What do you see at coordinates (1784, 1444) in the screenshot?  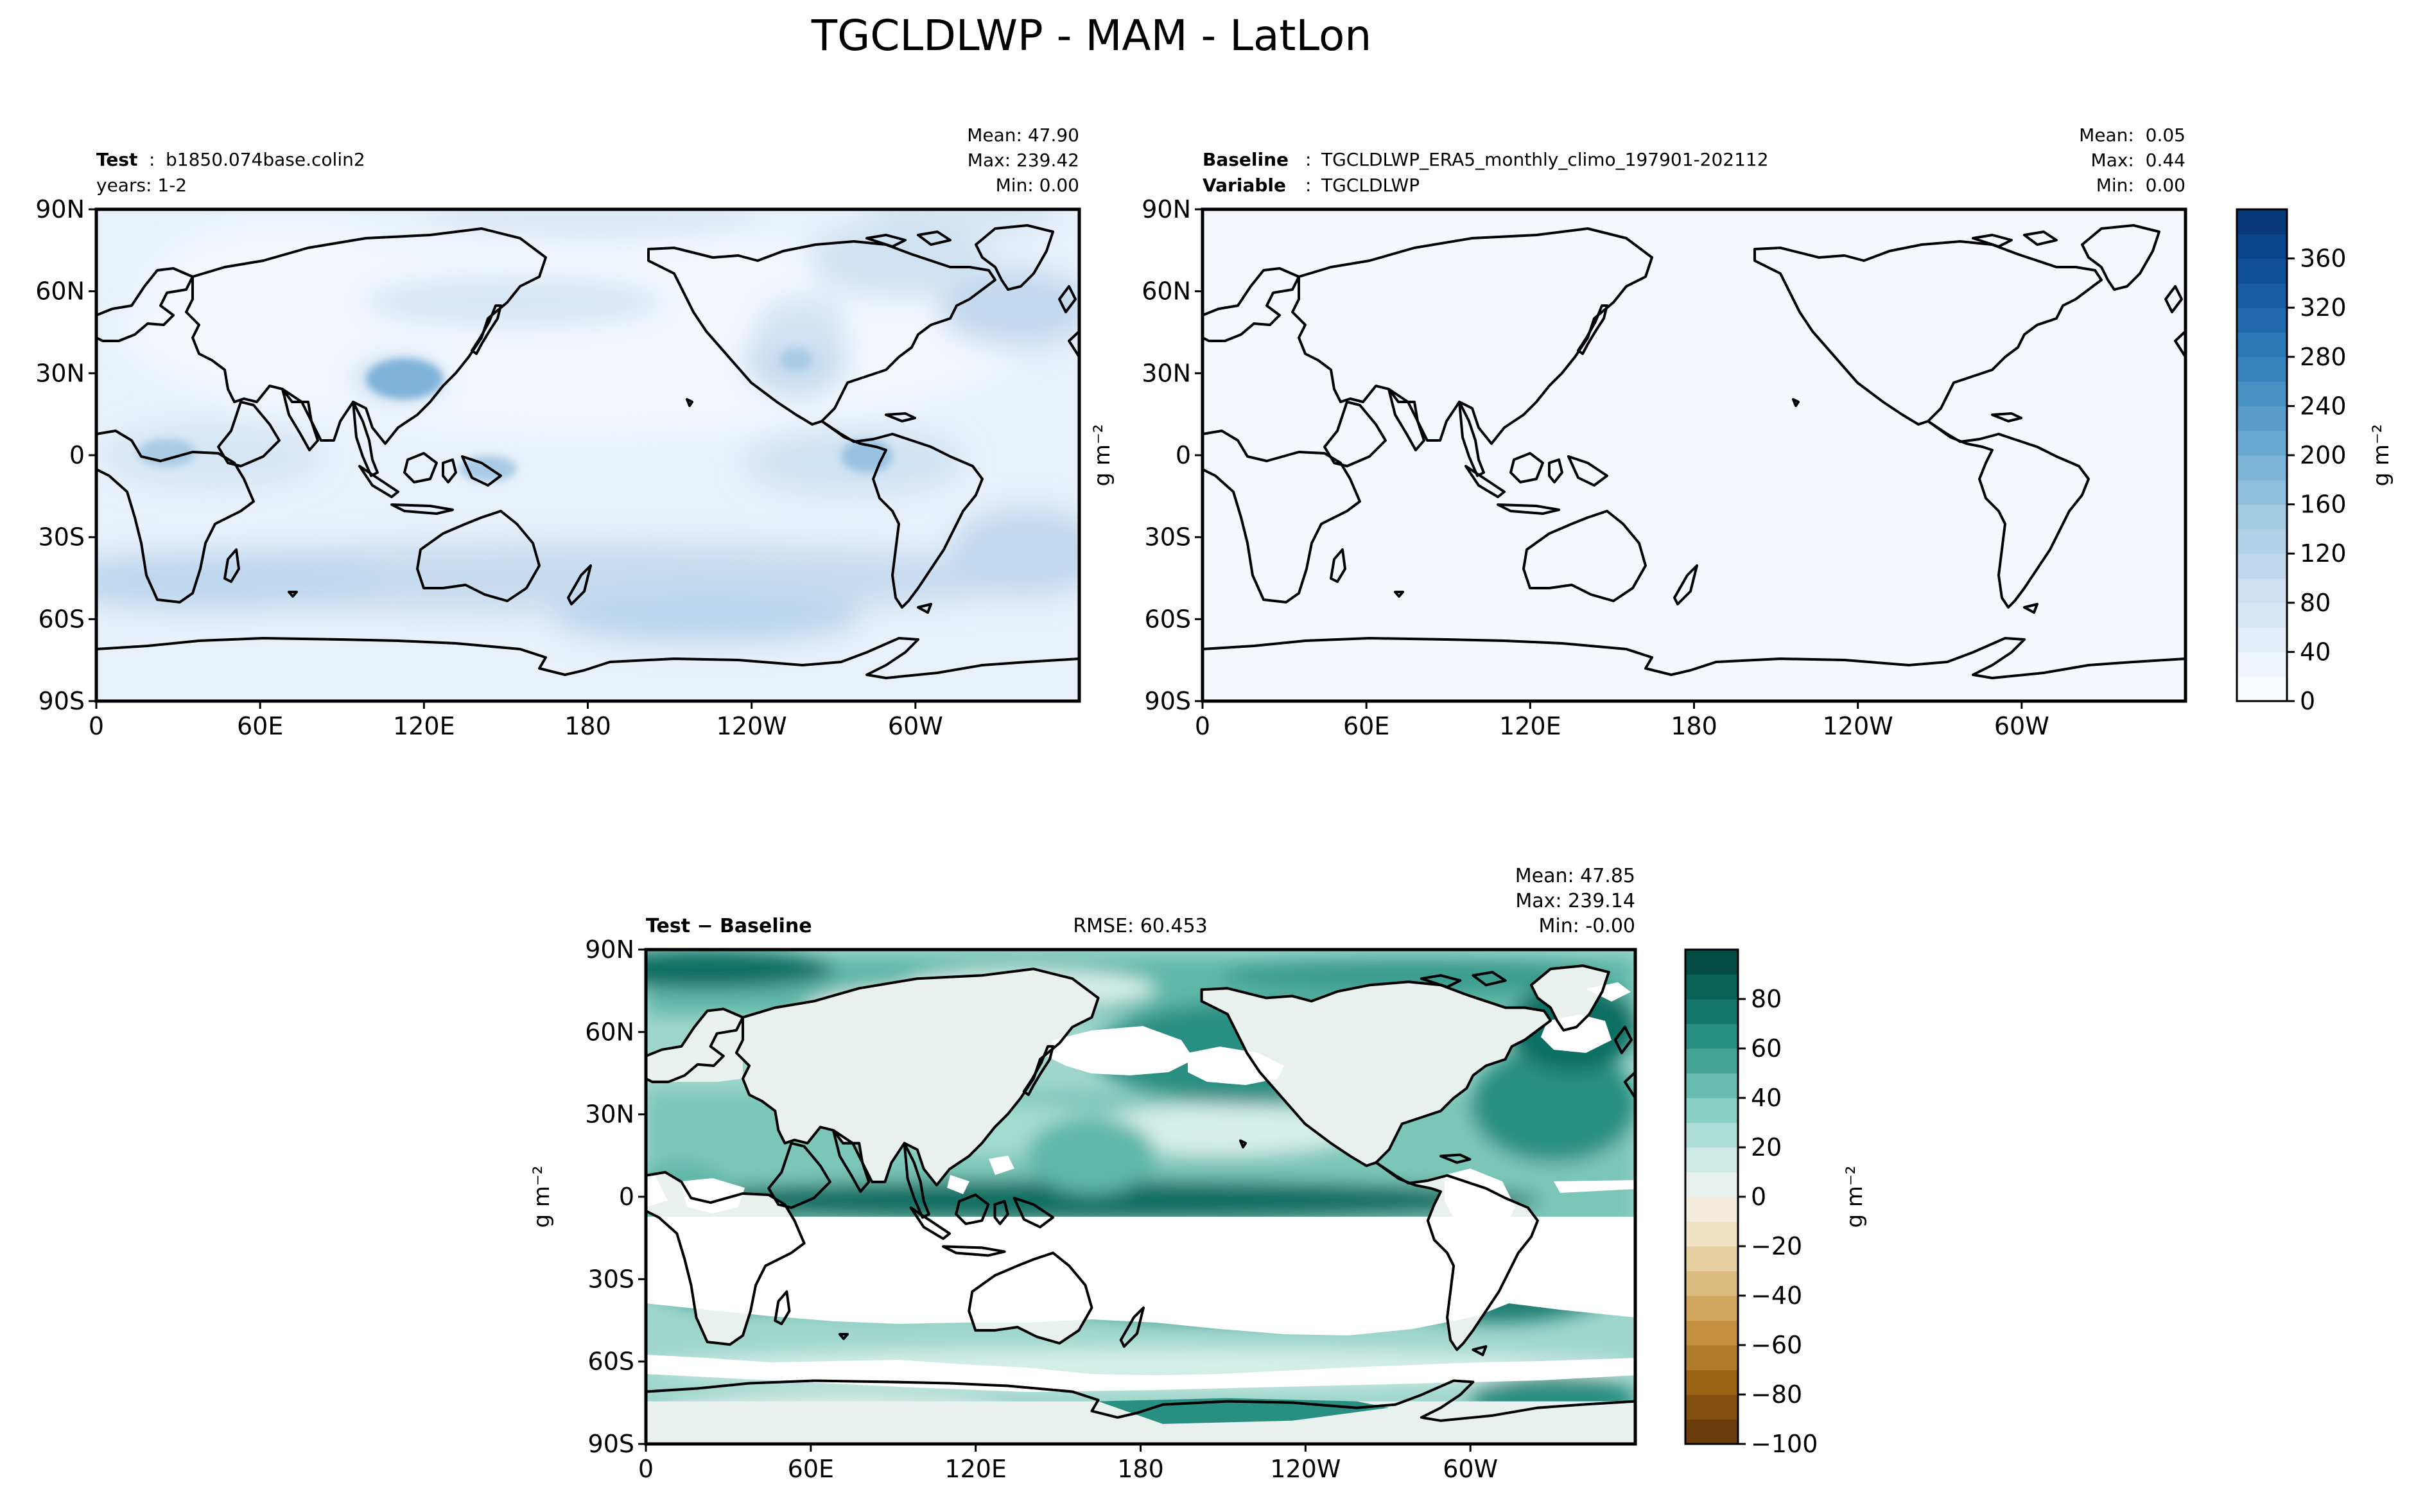 I see `colorbar-tick-label: −100` at bounding box center [1784, 1444].